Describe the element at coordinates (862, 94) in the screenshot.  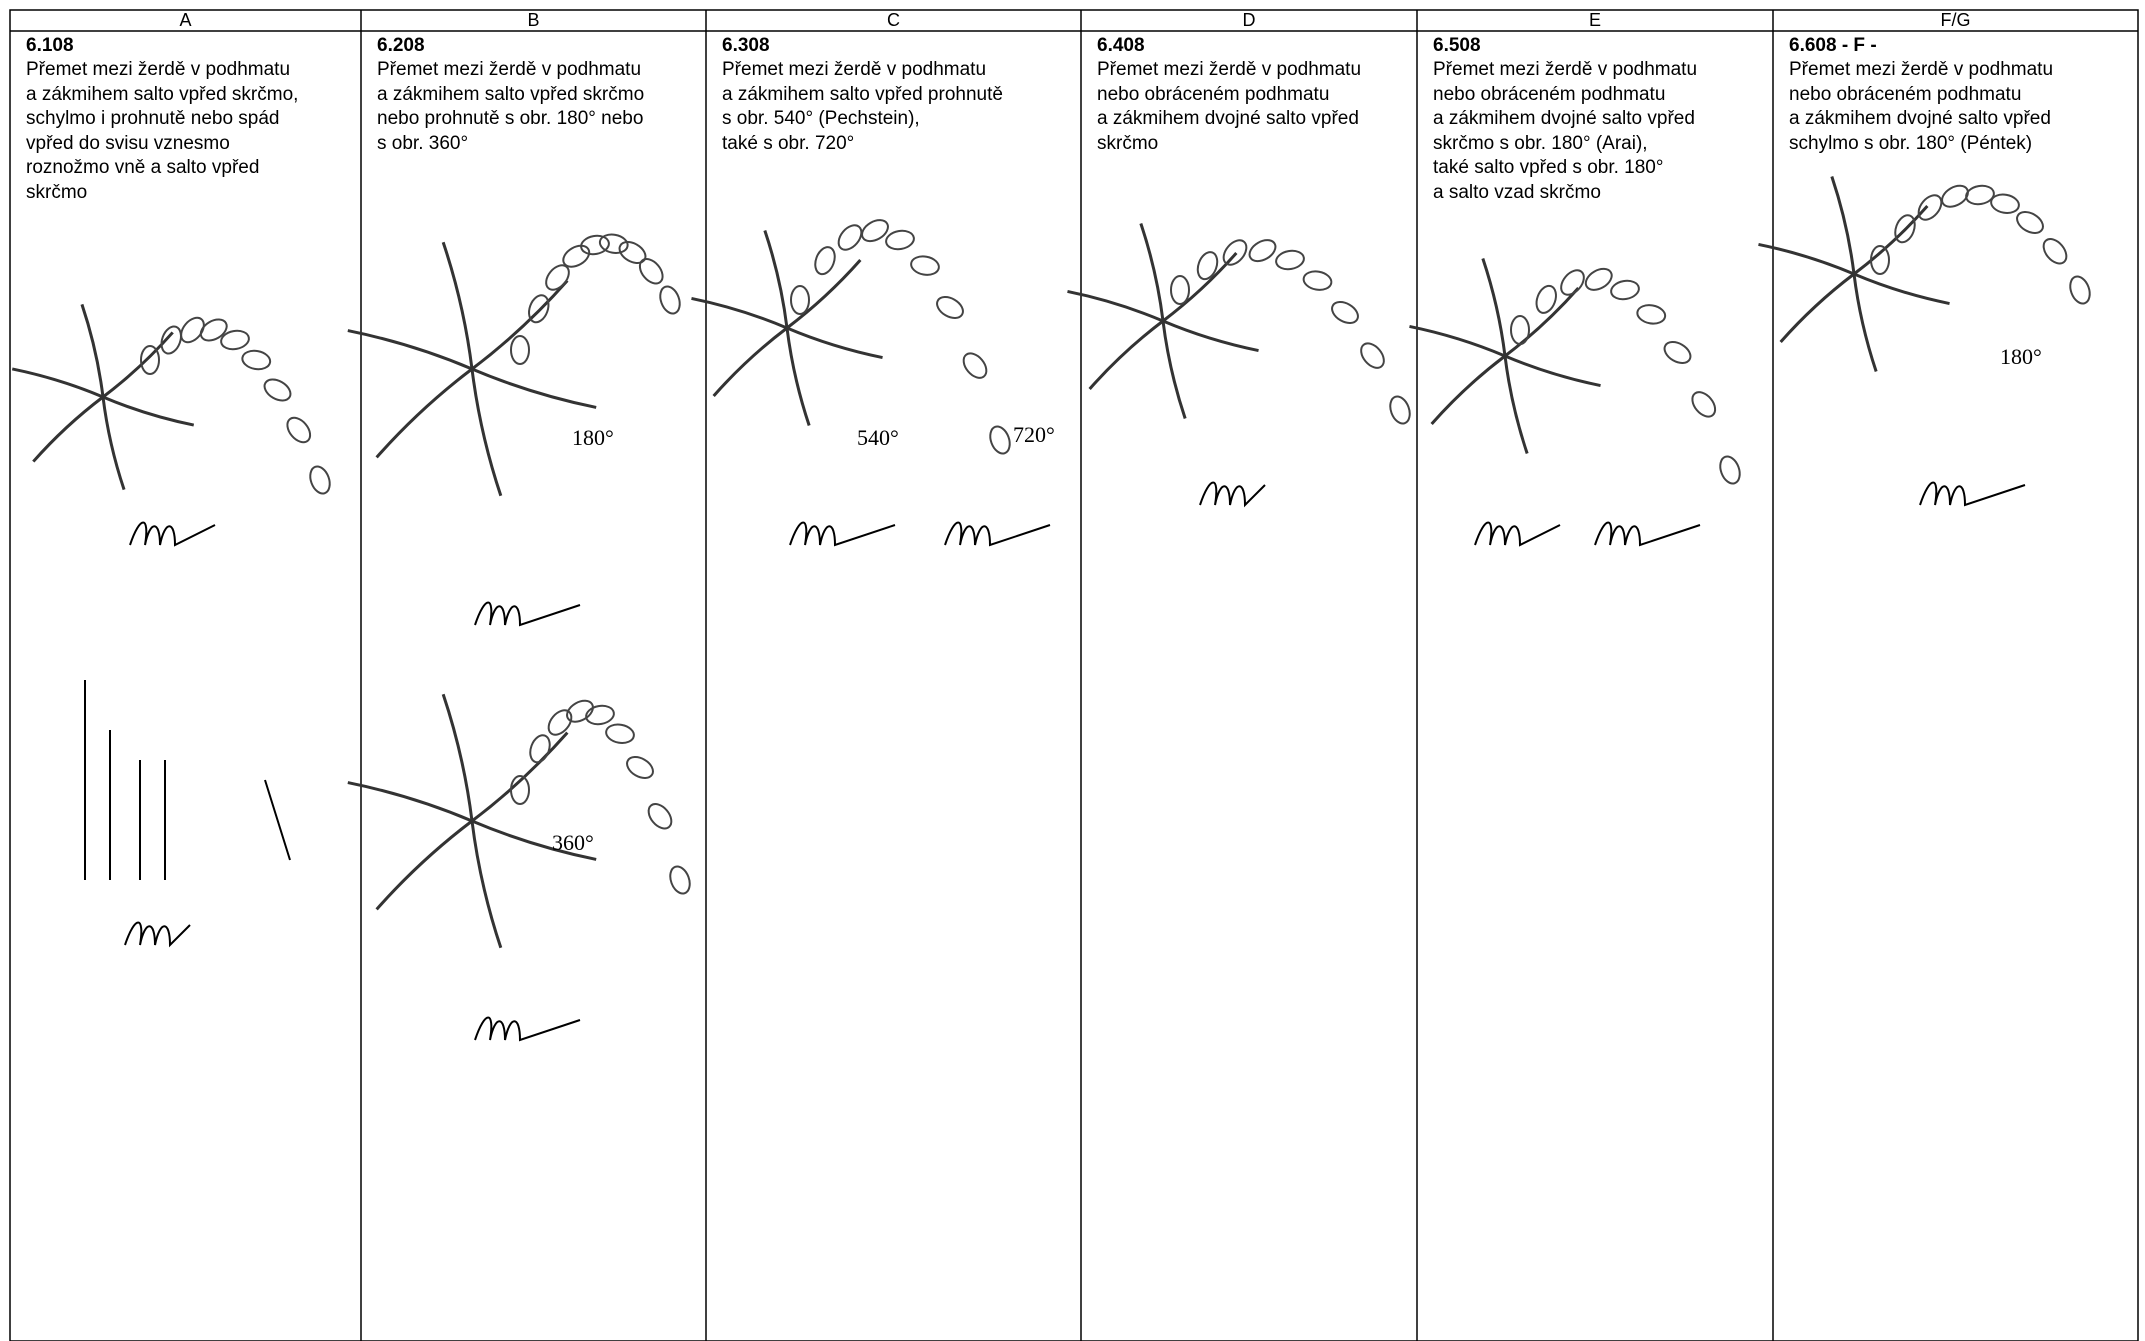
I see `description-line: a zákmihem salto vpřed prohnutě` at that location.